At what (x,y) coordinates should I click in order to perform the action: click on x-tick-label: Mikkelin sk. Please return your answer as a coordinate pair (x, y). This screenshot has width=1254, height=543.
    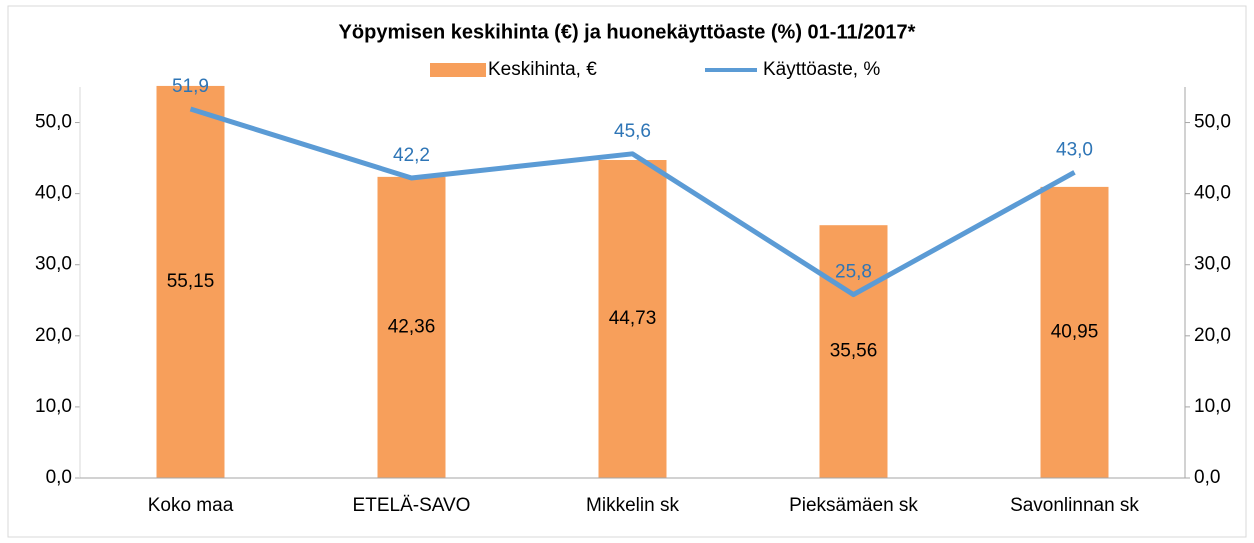
    Looking at the image, I should click on (632, 505).